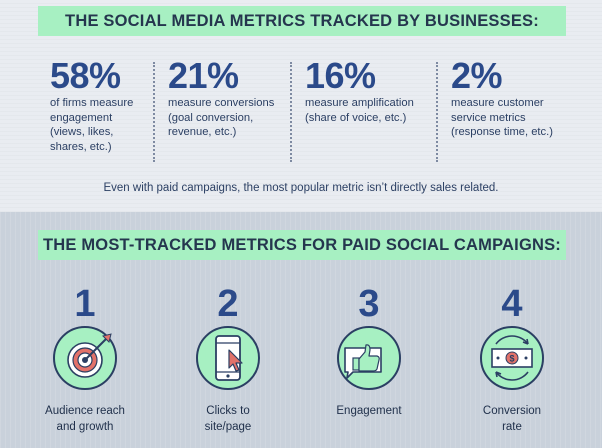  I want to click on phone-click-icon, so click(228, 358).